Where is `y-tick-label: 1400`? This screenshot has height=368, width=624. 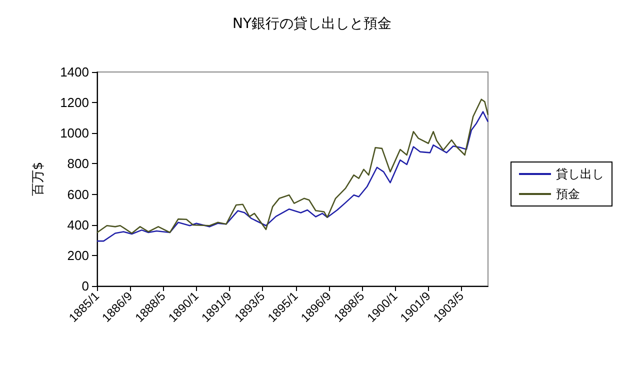
y-tick-label: 1400 is located at coordinates (74, 72).